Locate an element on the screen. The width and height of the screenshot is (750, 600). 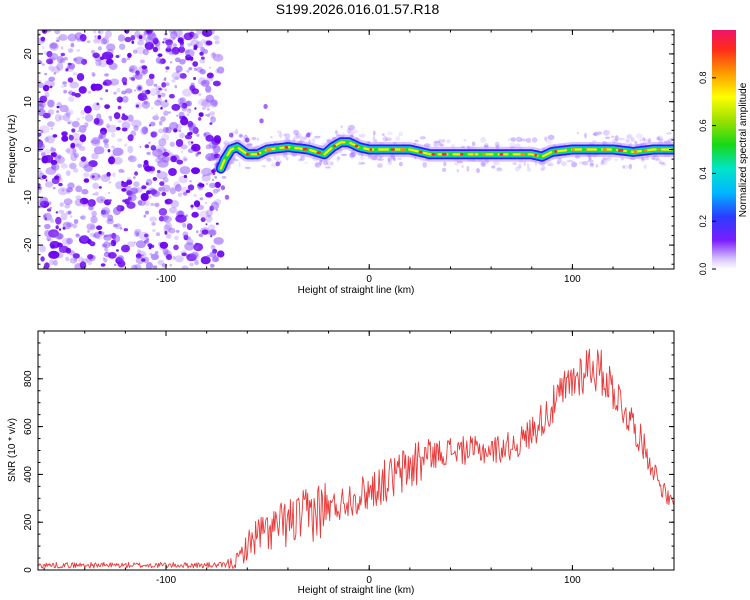
snr-ytick-label: 0 is located at coordinates (28, 570).